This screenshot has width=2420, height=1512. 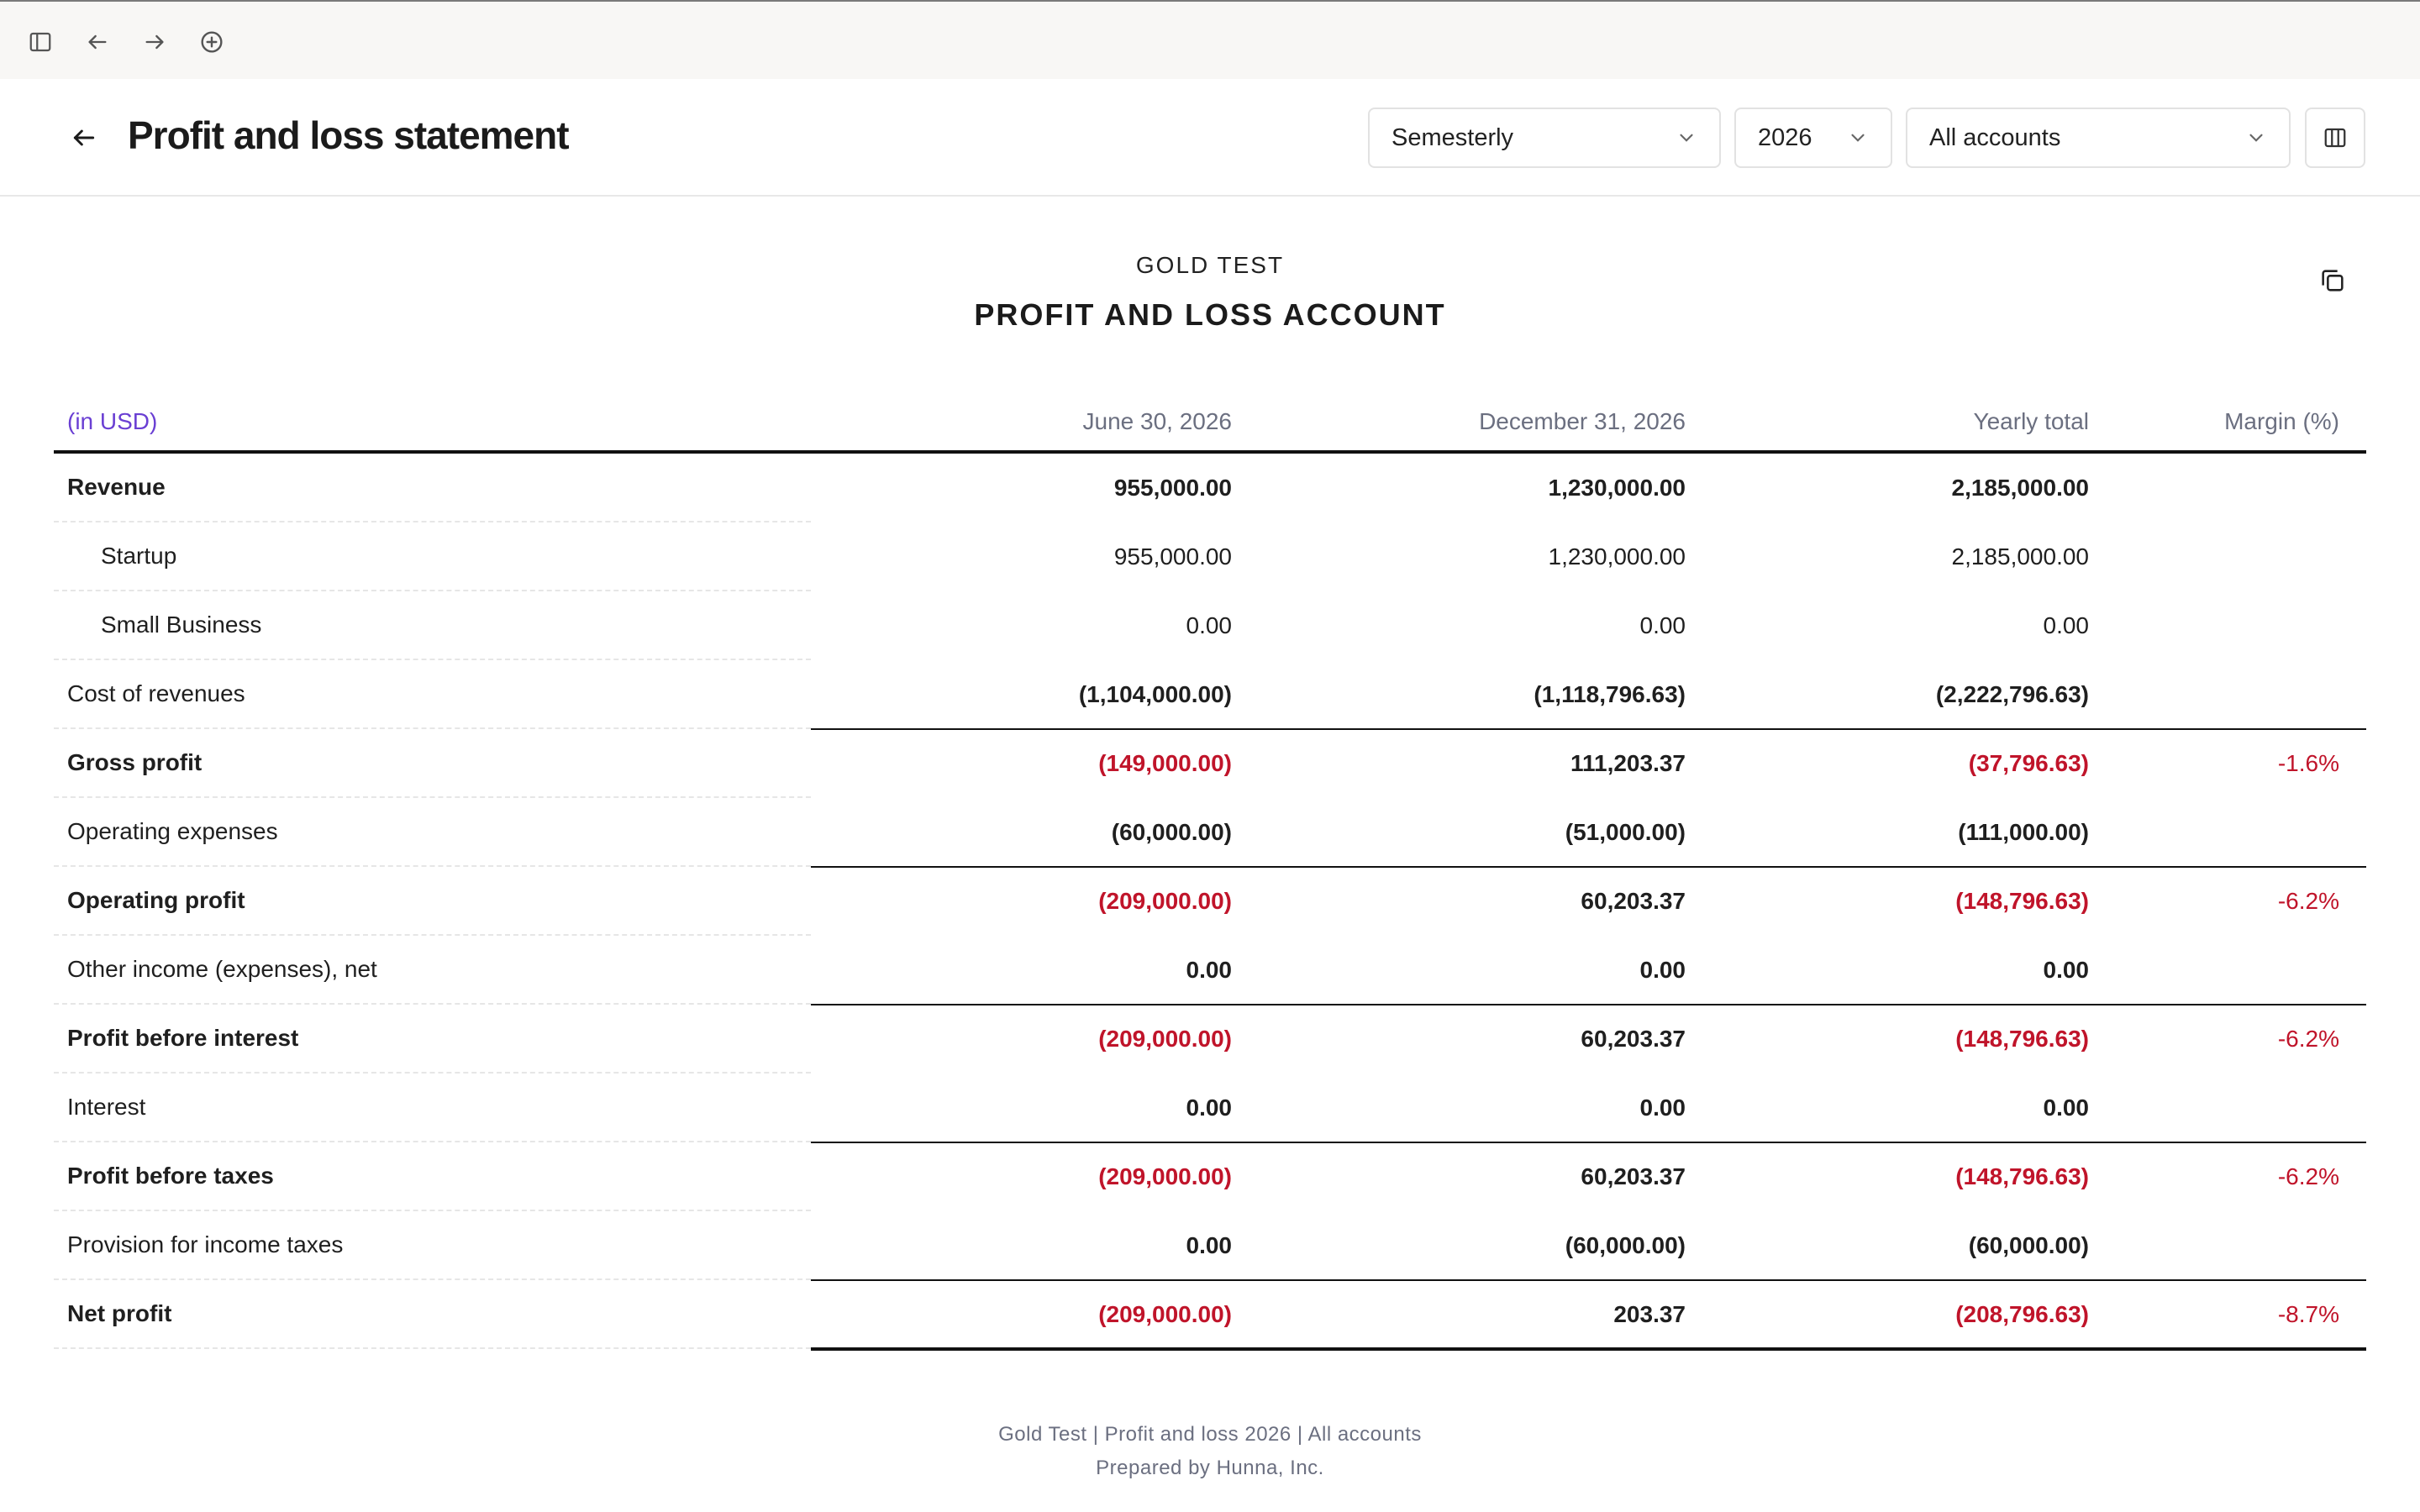 I want to click on cell-h2: 203.37, so click(x=1650, y=1314).